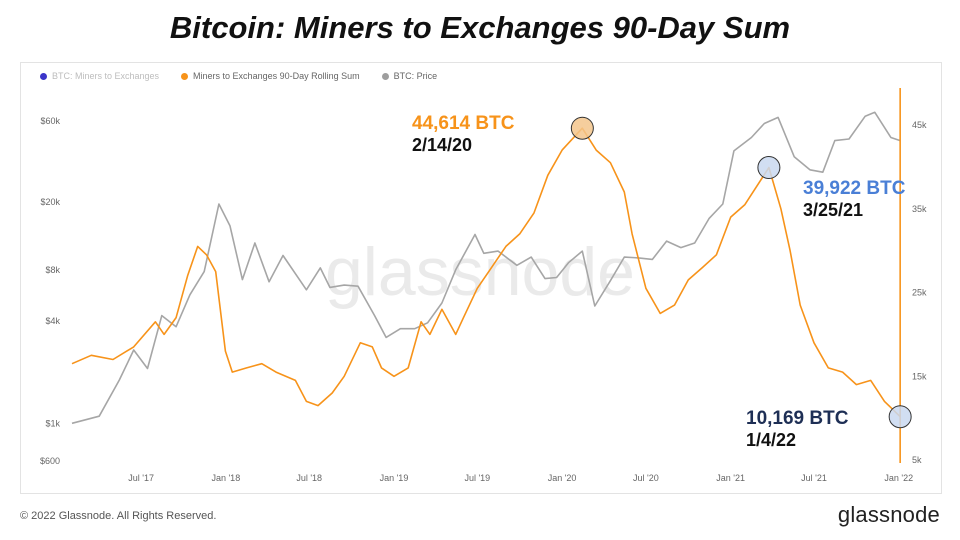  I want to click on x-tick-label: Jan '22, so click(898, 478).